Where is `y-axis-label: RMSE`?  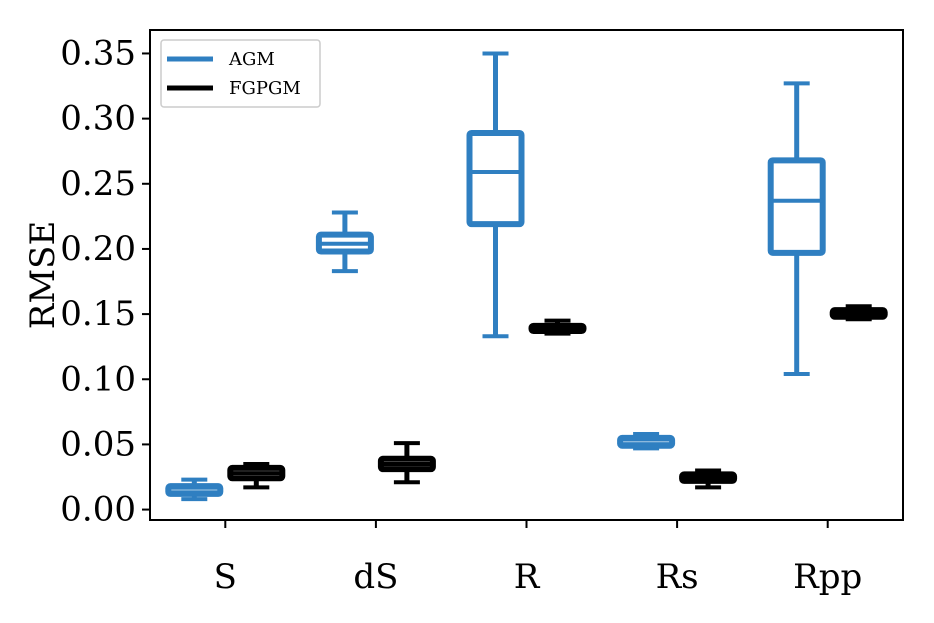
y-axis-label: RMSE is located at coordinates (43, 275).